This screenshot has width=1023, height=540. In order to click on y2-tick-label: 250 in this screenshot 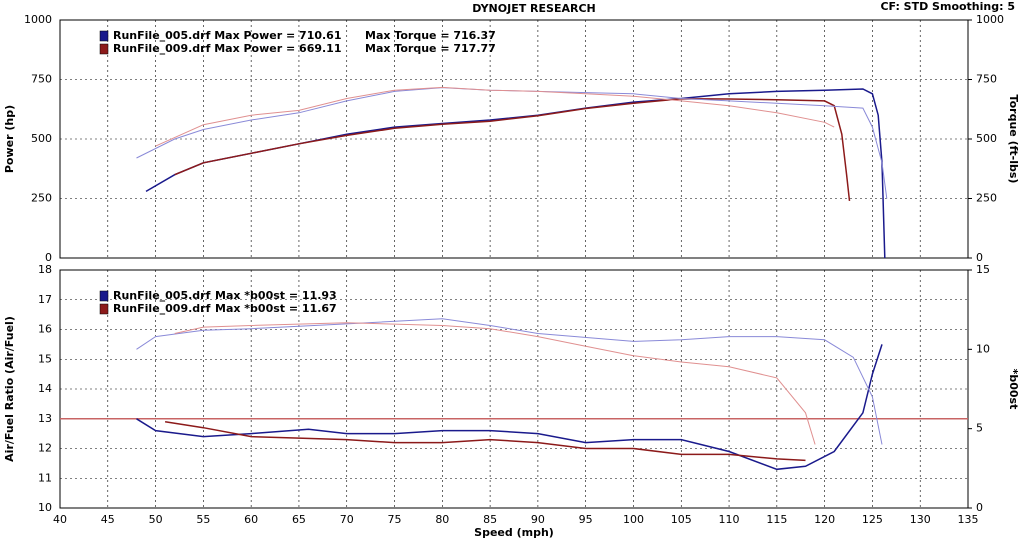, I will do `click(986, 198)`.